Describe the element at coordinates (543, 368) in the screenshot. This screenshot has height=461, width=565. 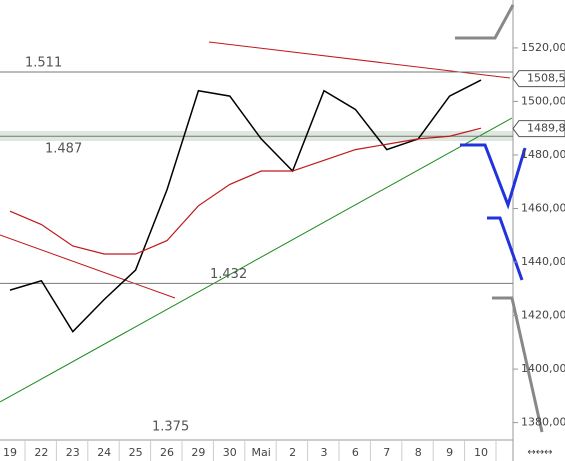
I see `y-tick-label: 1400,000` at that location.